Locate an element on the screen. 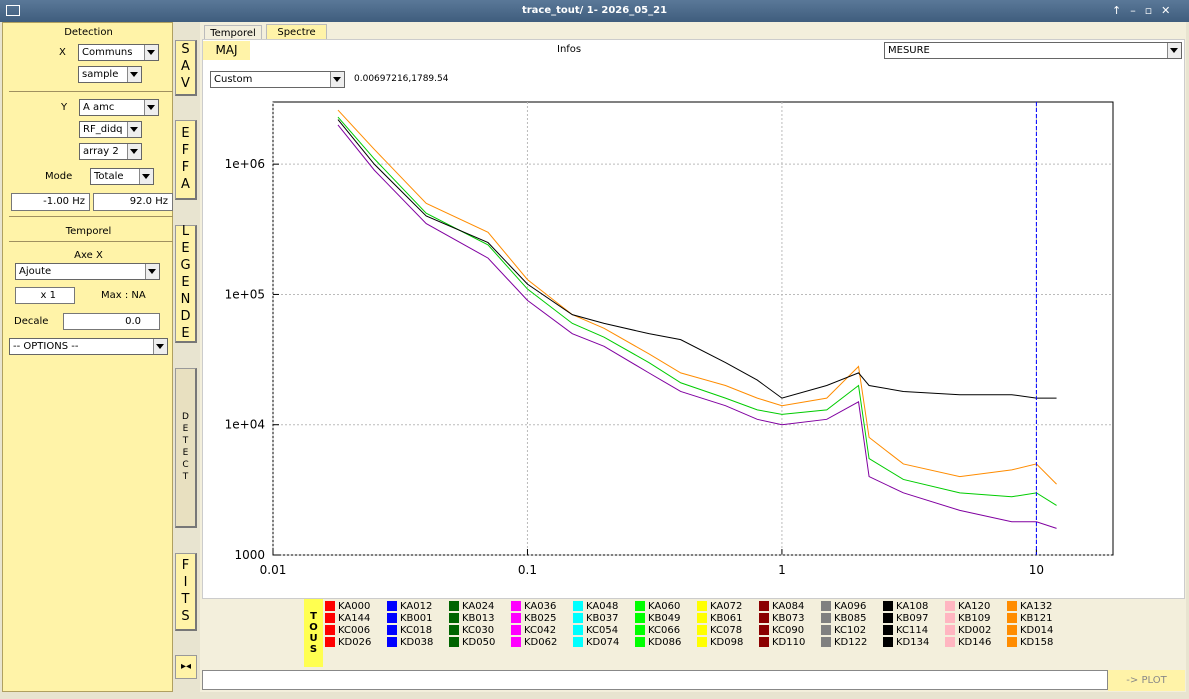  legend-entry: KB097 is located at coordinates (913, 618).